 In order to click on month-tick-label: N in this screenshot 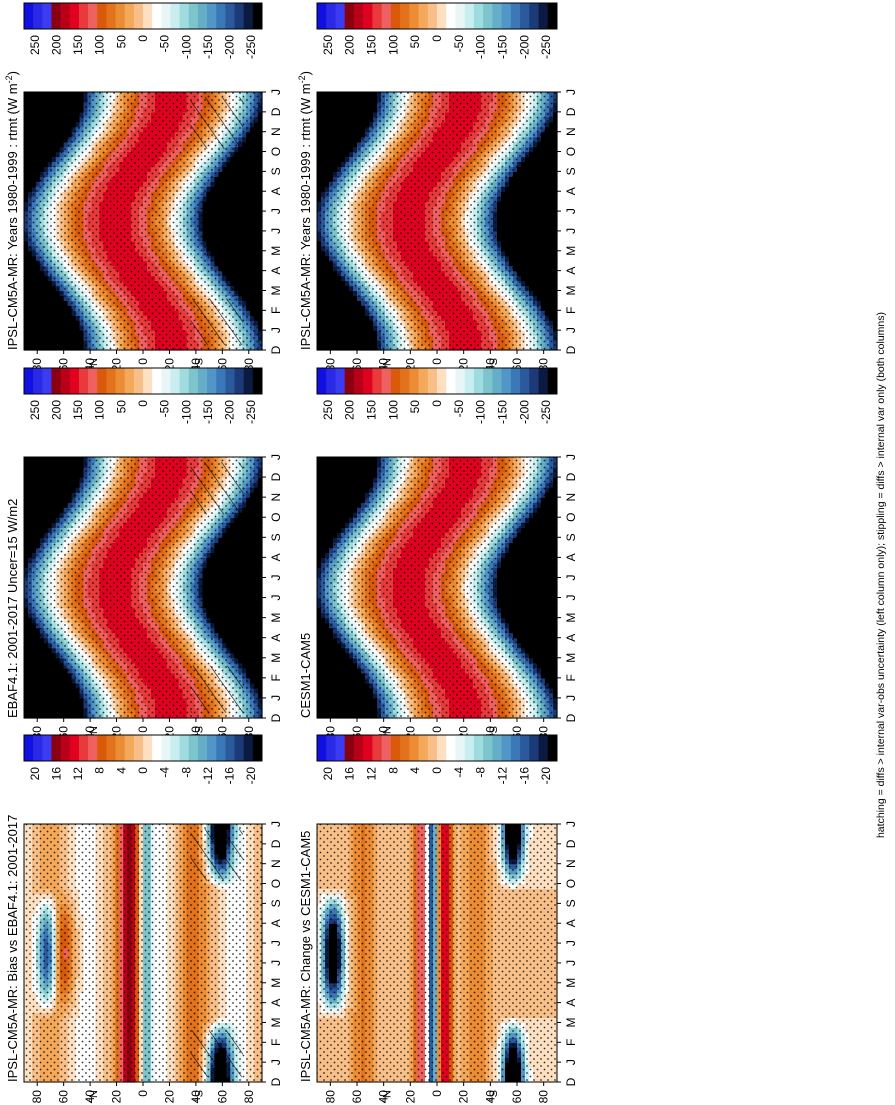, I will do `click(571, 131)`.